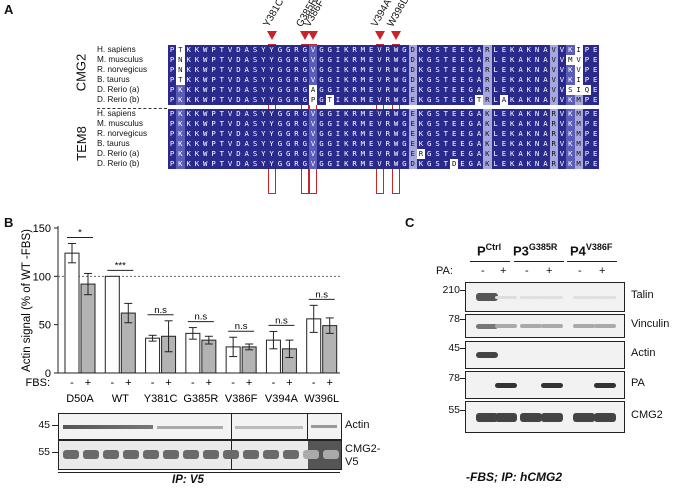 The width and height of the screenshot is (673, 488). What do you see at coordinates (545, 326) in the screenshot?
I see `blot-vinculin` at bounding box center [545, 326].